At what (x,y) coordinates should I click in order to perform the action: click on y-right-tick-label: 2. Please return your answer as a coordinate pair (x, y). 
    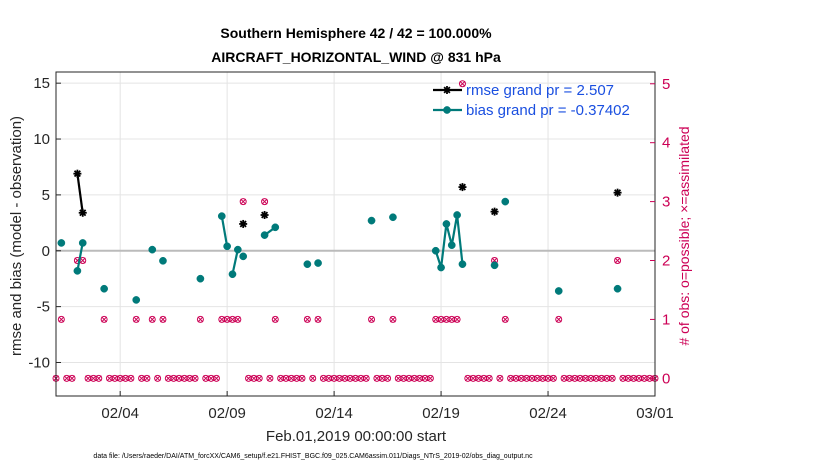
    Looking at the image, I should click on (666, 261).